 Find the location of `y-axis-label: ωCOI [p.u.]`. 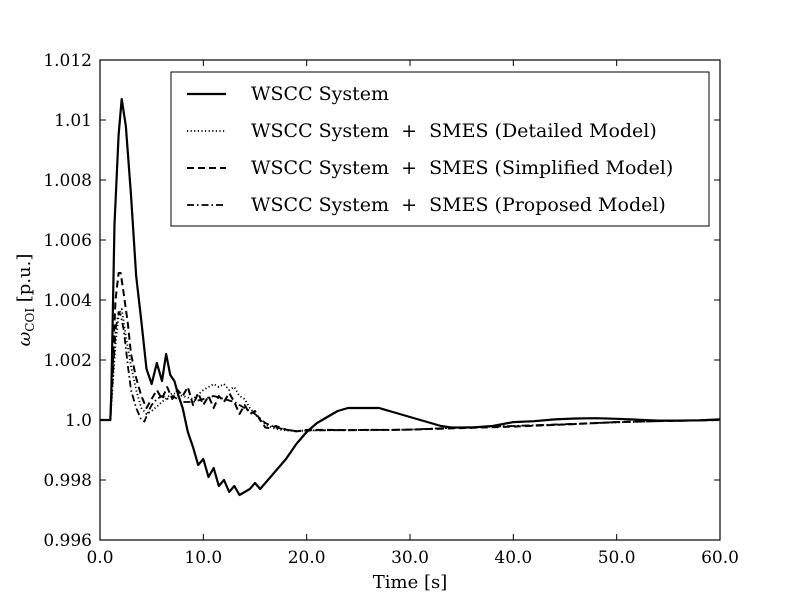

y-axis-label: ωCOI [p.u.] is located at coordinates (25, 300).